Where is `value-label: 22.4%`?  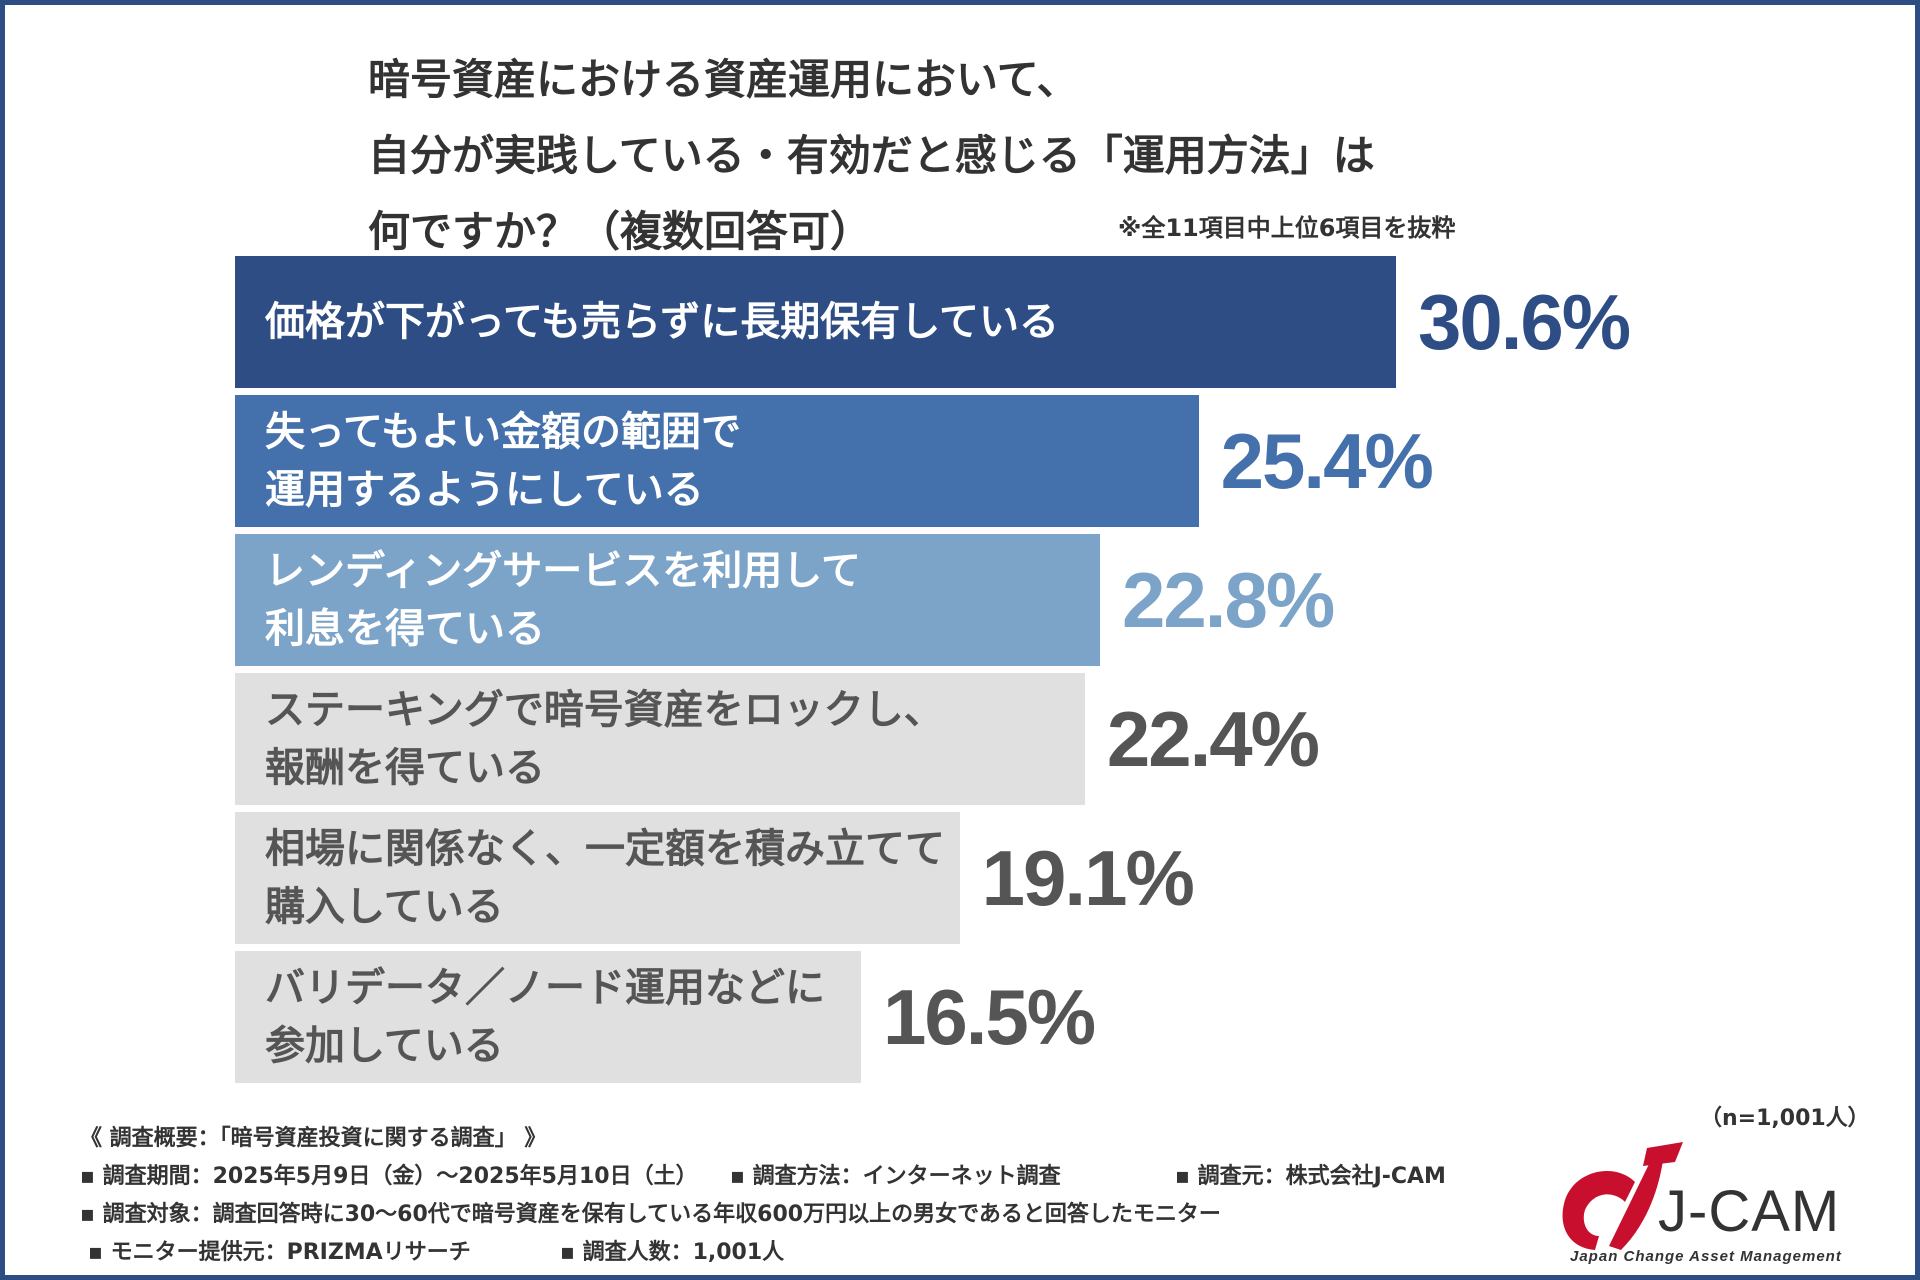 value-label: 22.4% is located at coordinates (1213, 738).